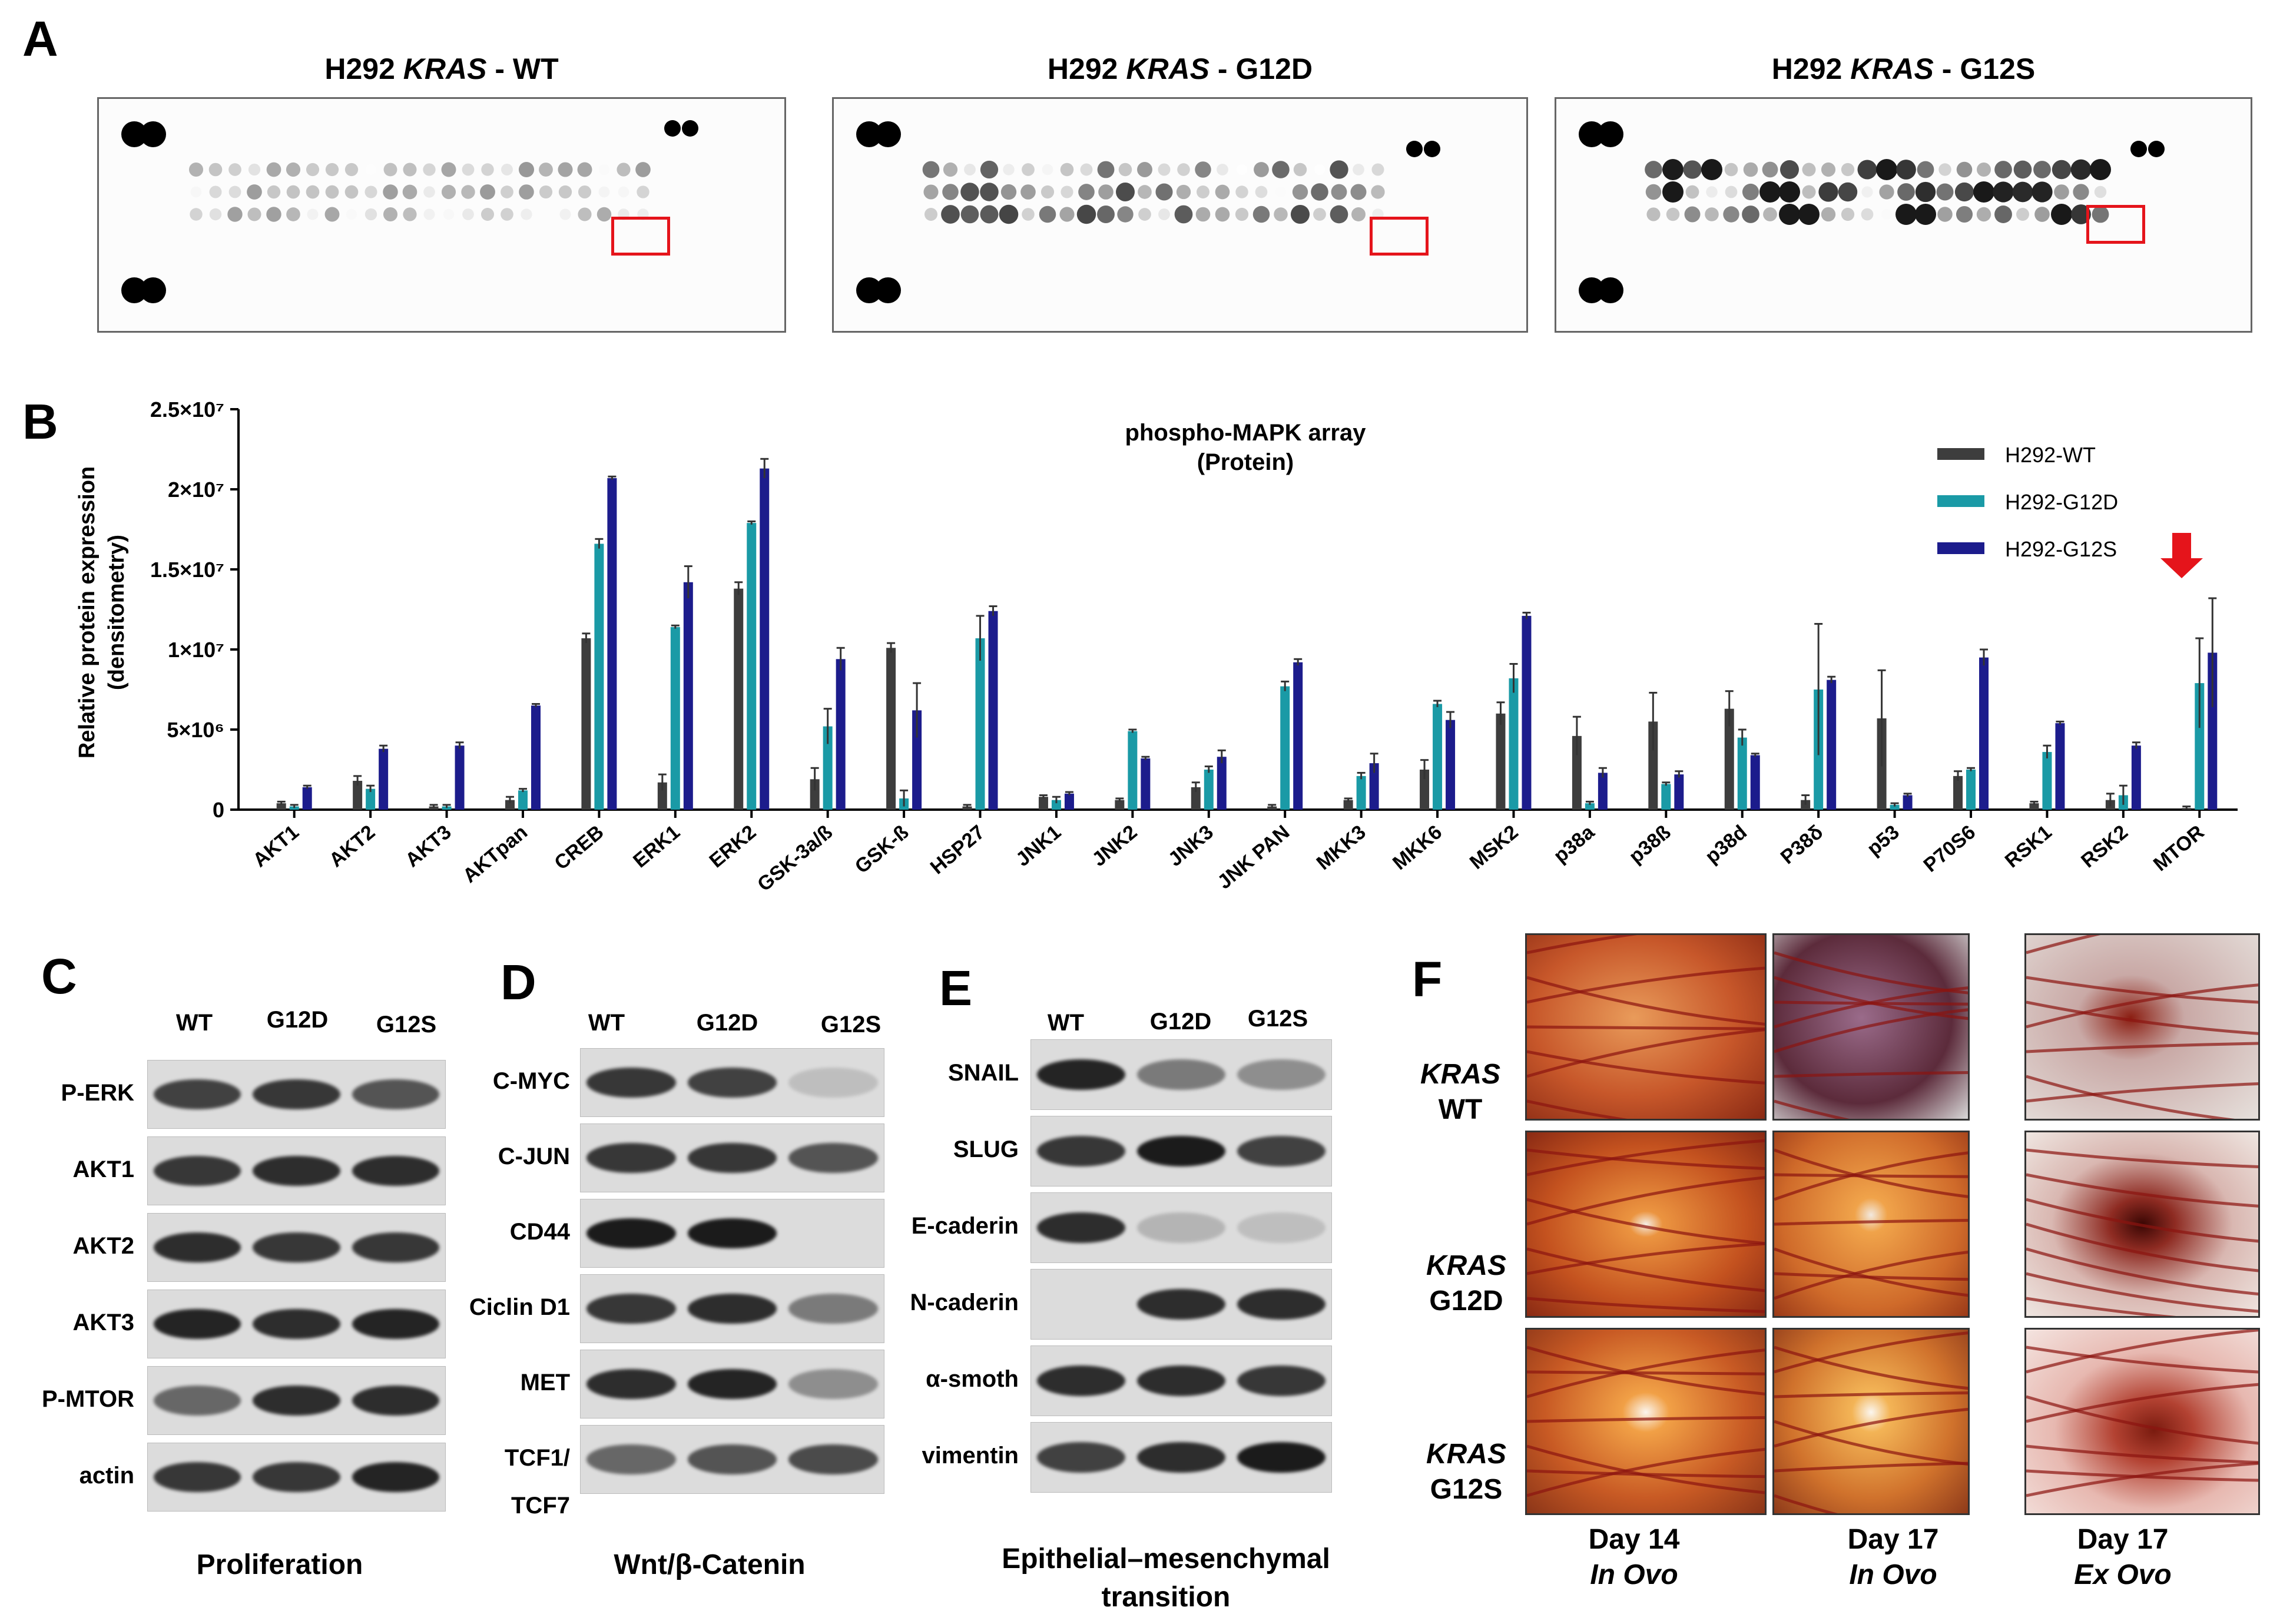 This screenshot has height=1624, width=2270. I want to click on blot-row-label: C-MYC, so click(531, 1081).